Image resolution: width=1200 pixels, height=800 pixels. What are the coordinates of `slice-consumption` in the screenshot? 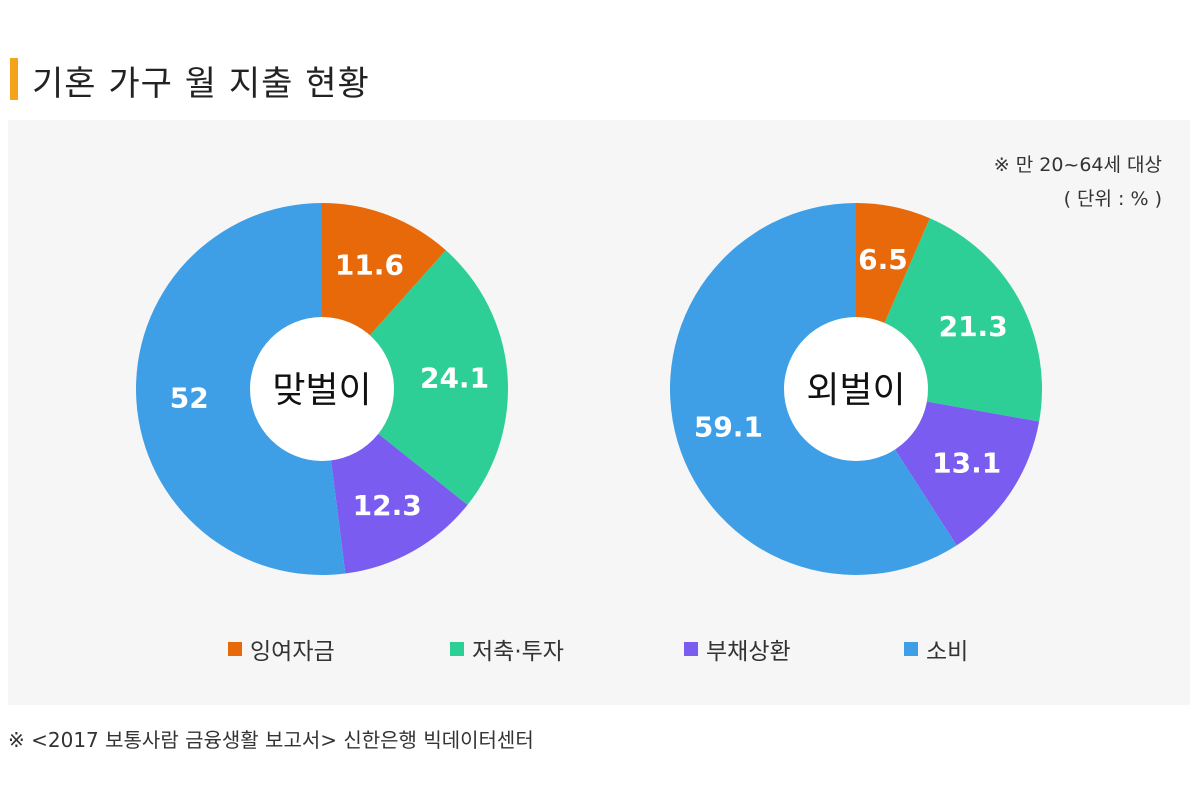 It's located at (241, 389).